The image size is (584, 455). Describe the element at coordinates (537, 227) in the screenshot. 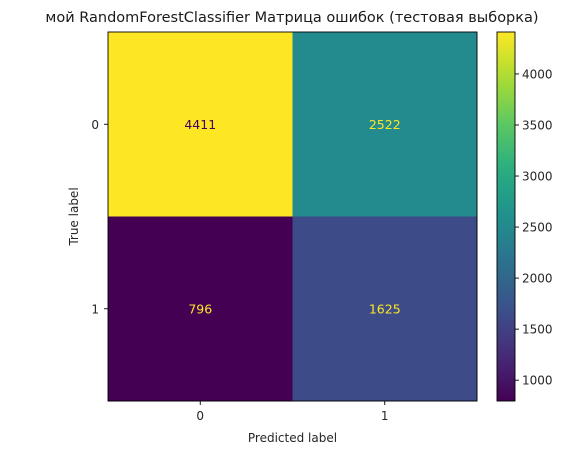

I see `colorbar-tick-label: 2500` at that location.